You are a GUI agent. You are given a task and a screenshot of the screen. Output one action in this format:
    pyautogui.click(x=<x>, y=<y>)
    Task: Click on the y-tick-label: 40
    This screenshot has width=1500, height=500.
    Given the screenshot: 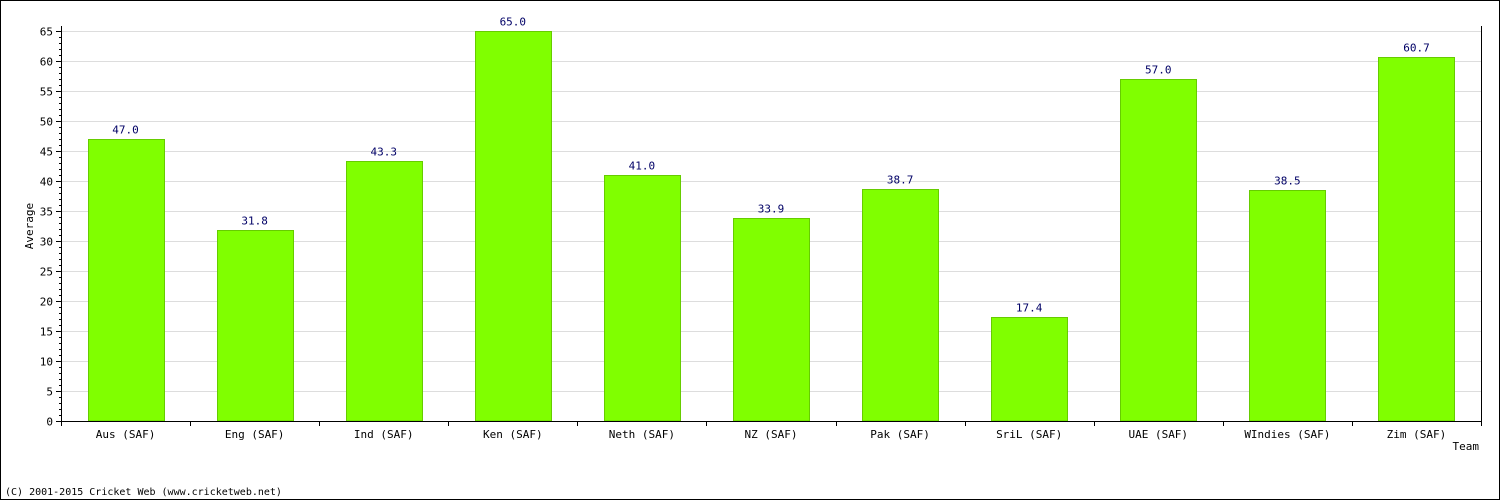 What is the action you would take?
    pyautogui.click(x=46, y=182)
    